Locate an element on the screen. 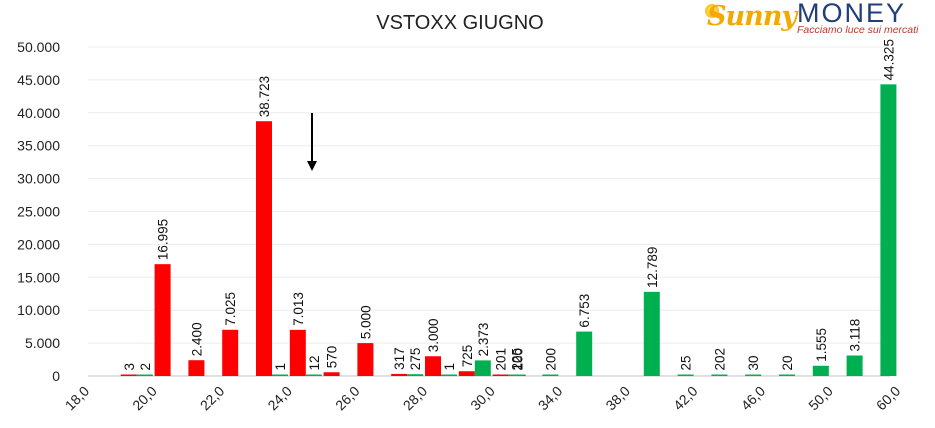 The height and width of the screenshot is (428, 935). data-label: 30 is located at coordinates (753, 362).